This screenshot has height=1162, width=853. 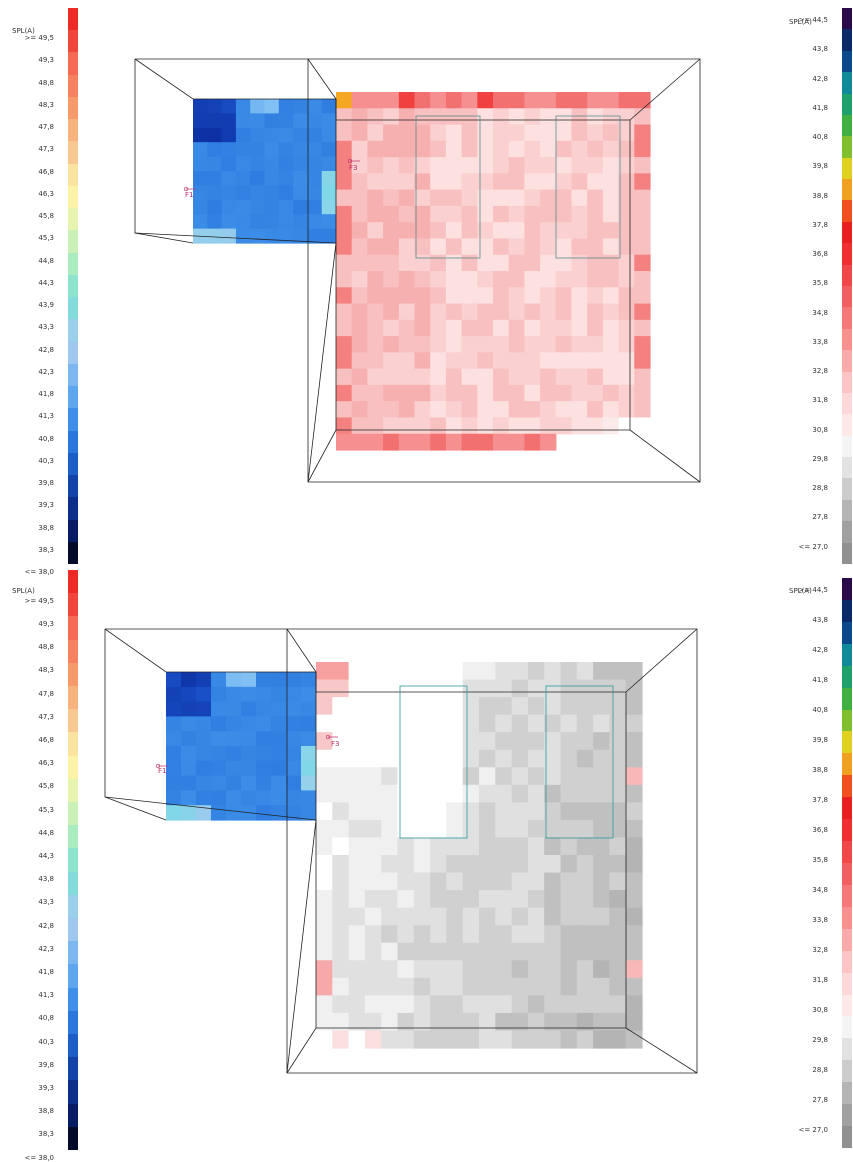 I want to click on scale-tick-label: 33,8, so click(x=820, y=920).